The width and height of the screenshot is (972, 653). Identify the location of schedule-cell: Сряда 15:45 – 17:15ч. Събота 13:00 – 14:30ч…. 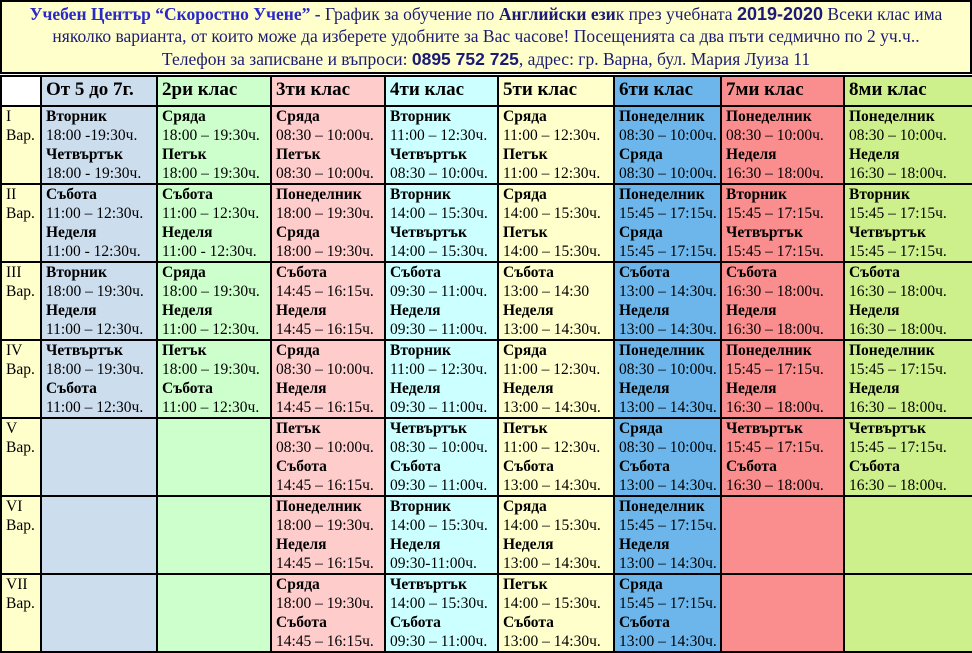
(667, 613).